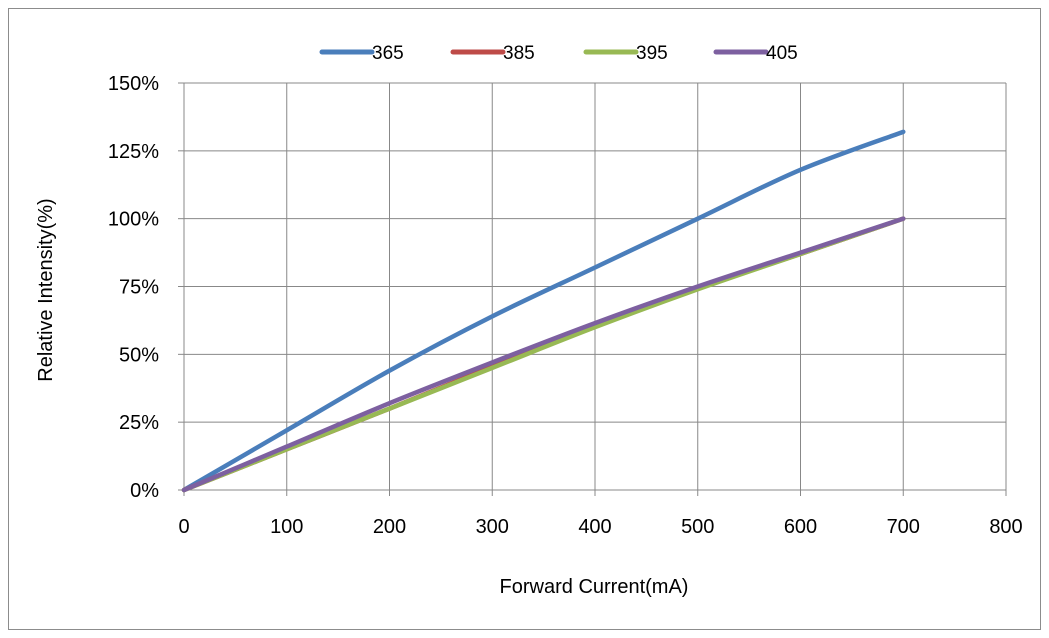 The width and height of the screenshot is (1049, 638). I want to click on legend-label-395: 395, so click(652, 53).